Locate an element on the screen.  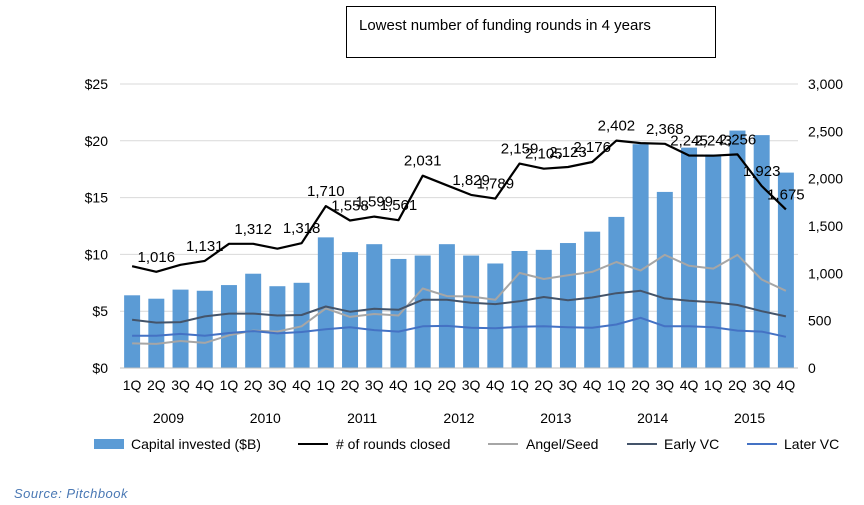
legend-capital-invested-swatch is located at coordinates (109, 444).